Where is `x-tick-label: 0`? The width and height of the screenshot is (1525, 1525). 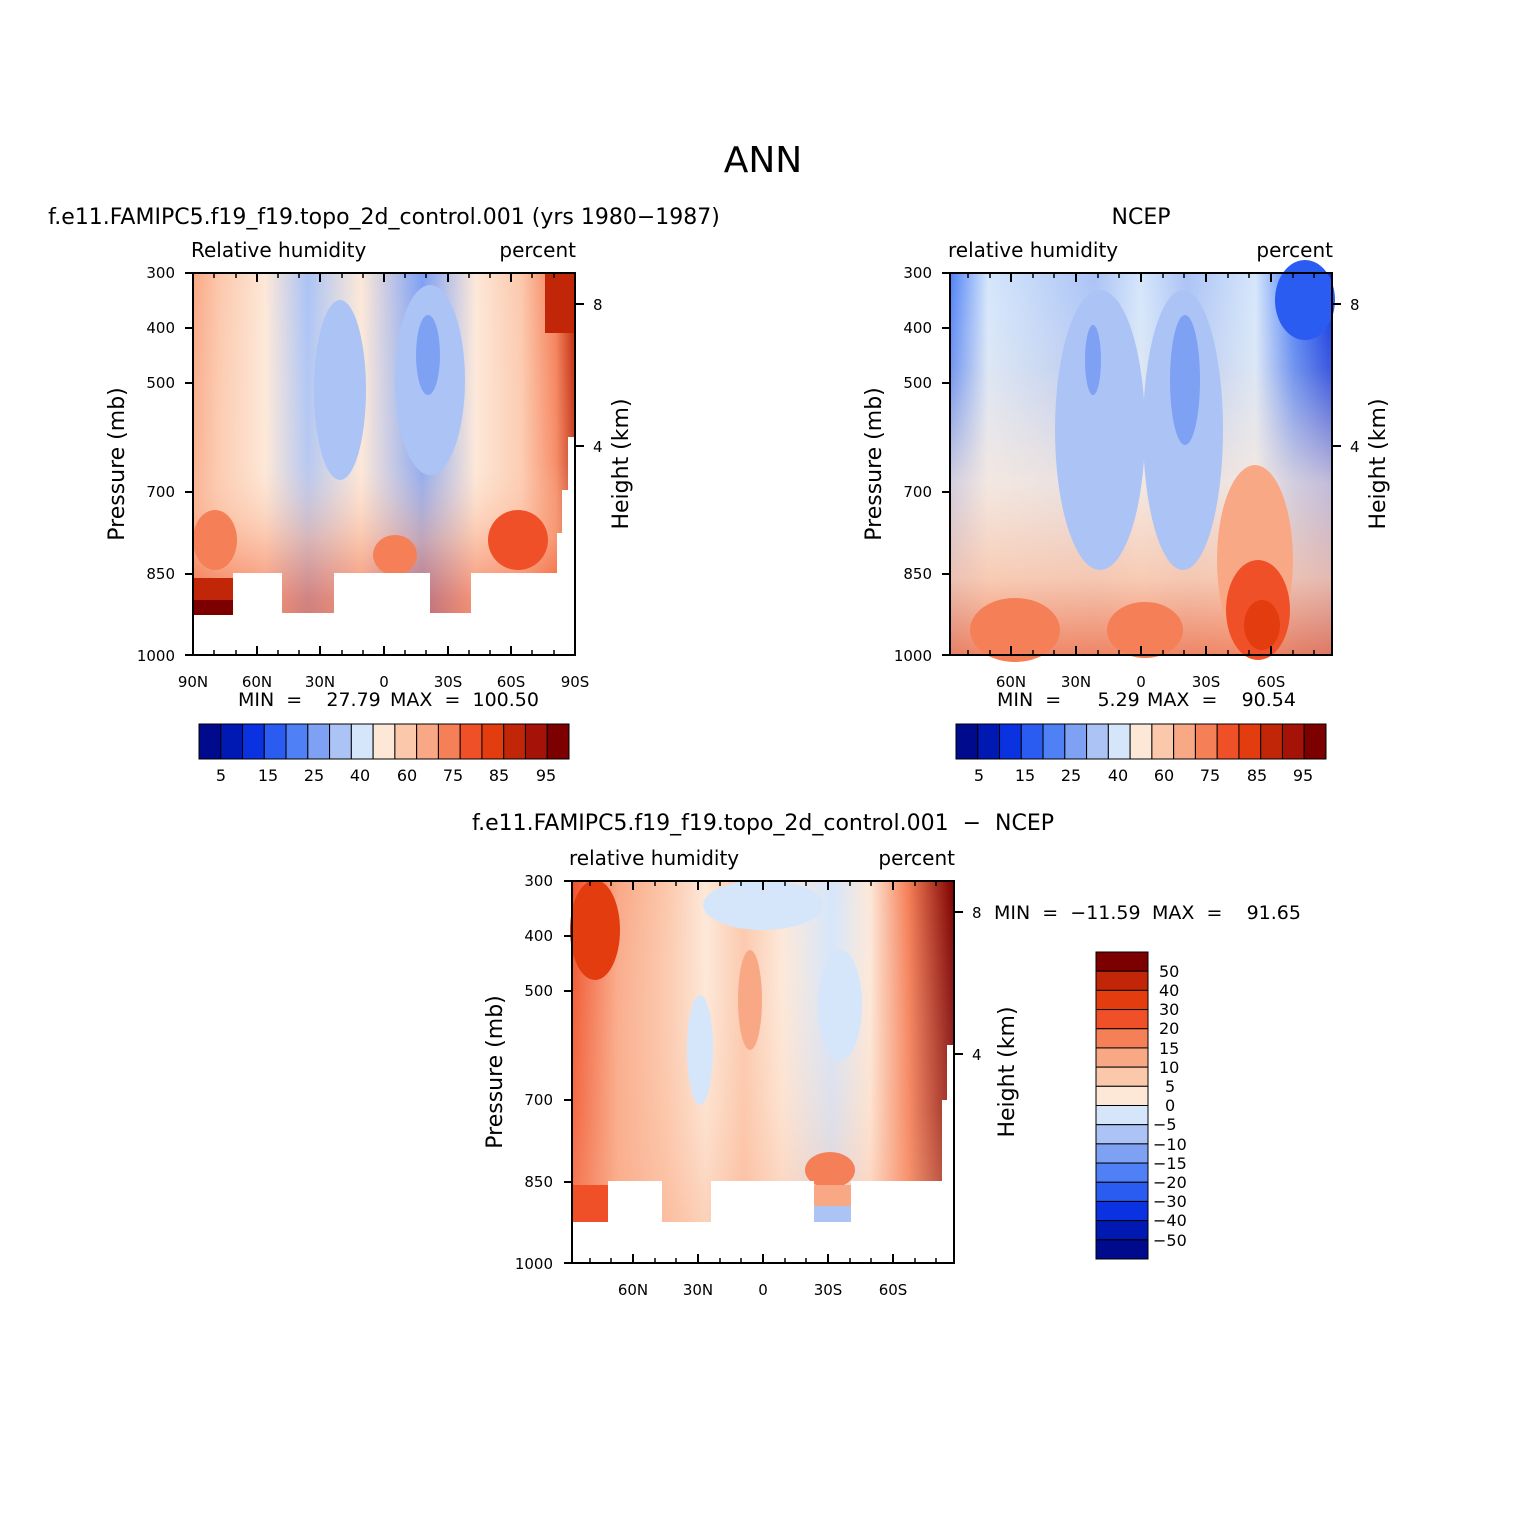 x-tick-label: 0 is located at coordinates (384, 682).